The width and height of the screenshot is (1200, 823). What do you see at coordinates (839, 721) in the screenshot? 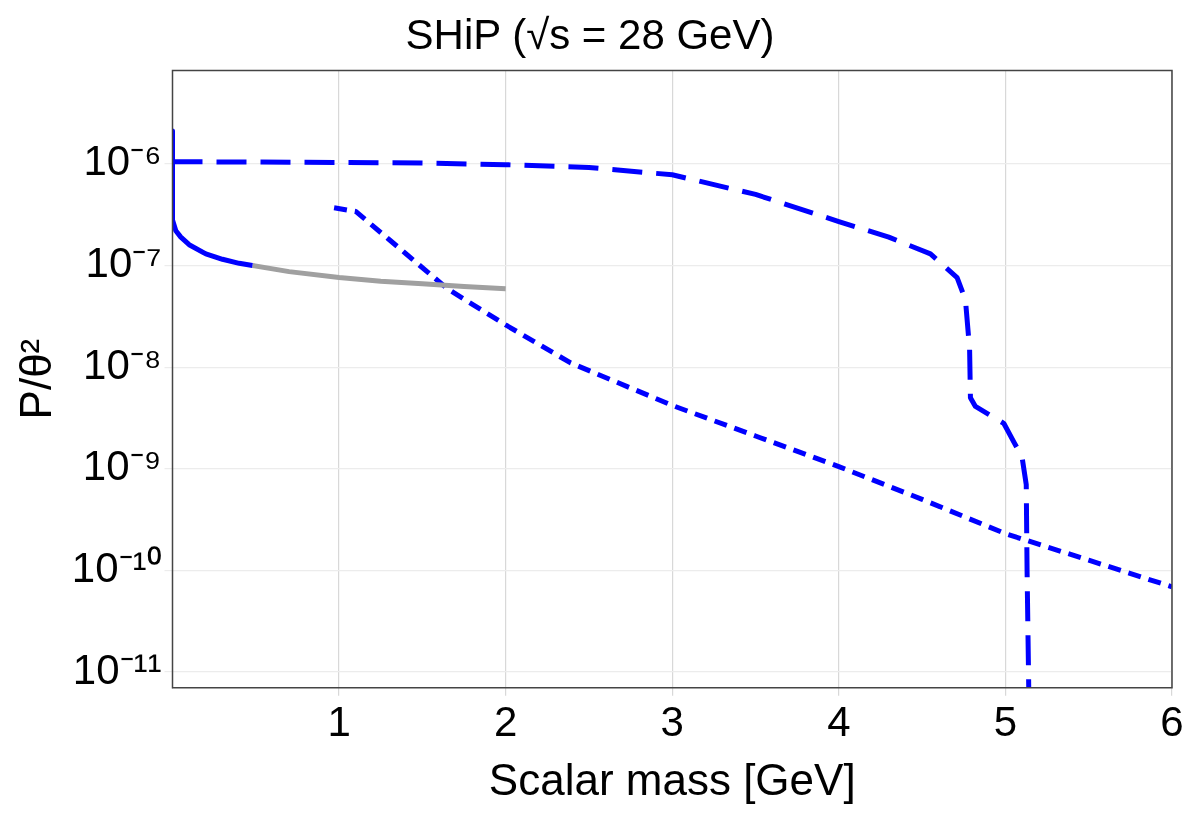
I see `x-tick-label: 4` at bounding box center [839, 721].